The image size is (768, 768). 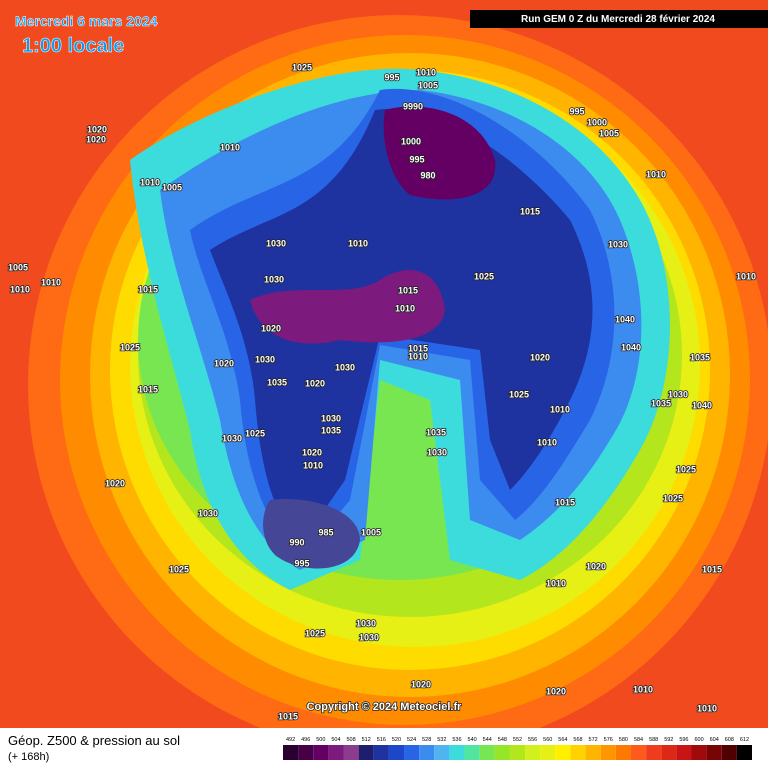 What do you see at coordinates (290, 740) in the screenshot?
I see `scale-label: 492` at bounding box center [290, 740].